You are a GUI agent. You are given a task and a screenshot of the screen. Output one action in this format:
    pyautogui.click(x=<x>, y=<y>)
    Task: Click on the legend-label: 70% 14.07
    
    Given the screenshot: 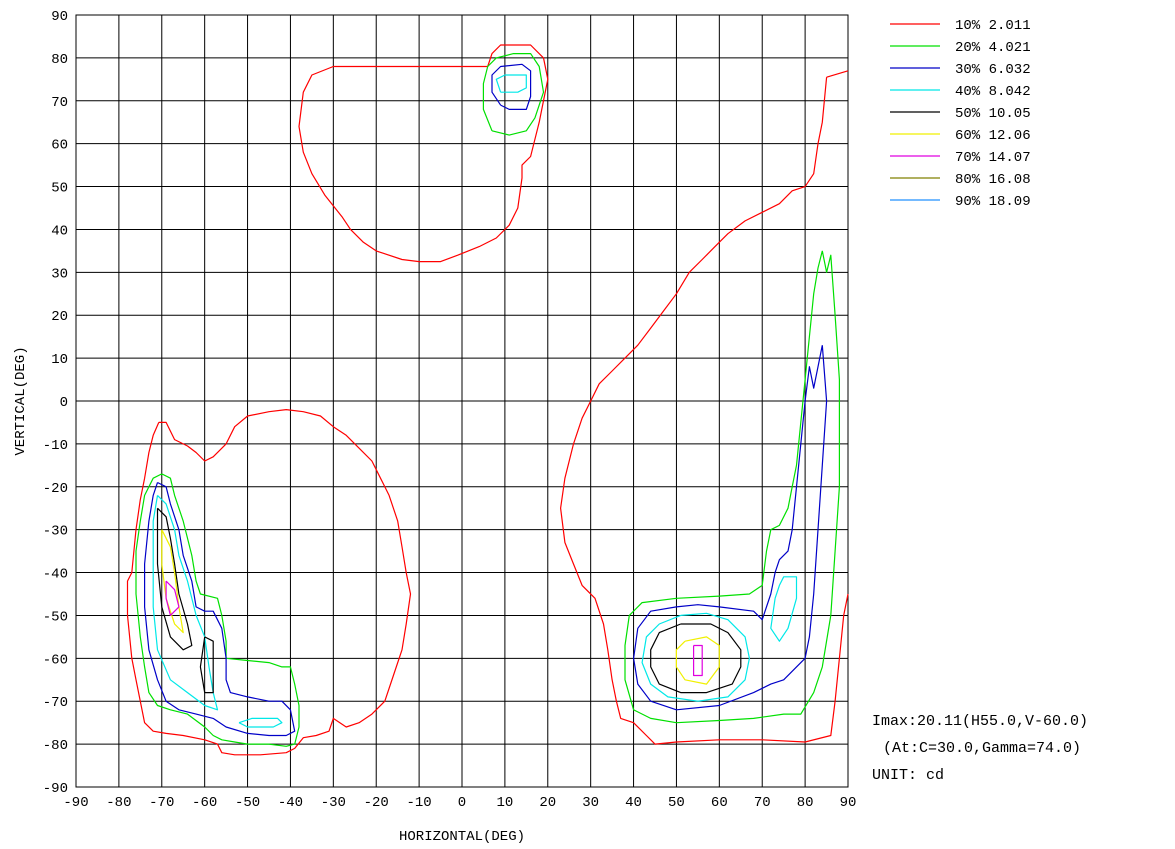 What is the action you would take?
    pyautogui.click(x=993, y=158)
    